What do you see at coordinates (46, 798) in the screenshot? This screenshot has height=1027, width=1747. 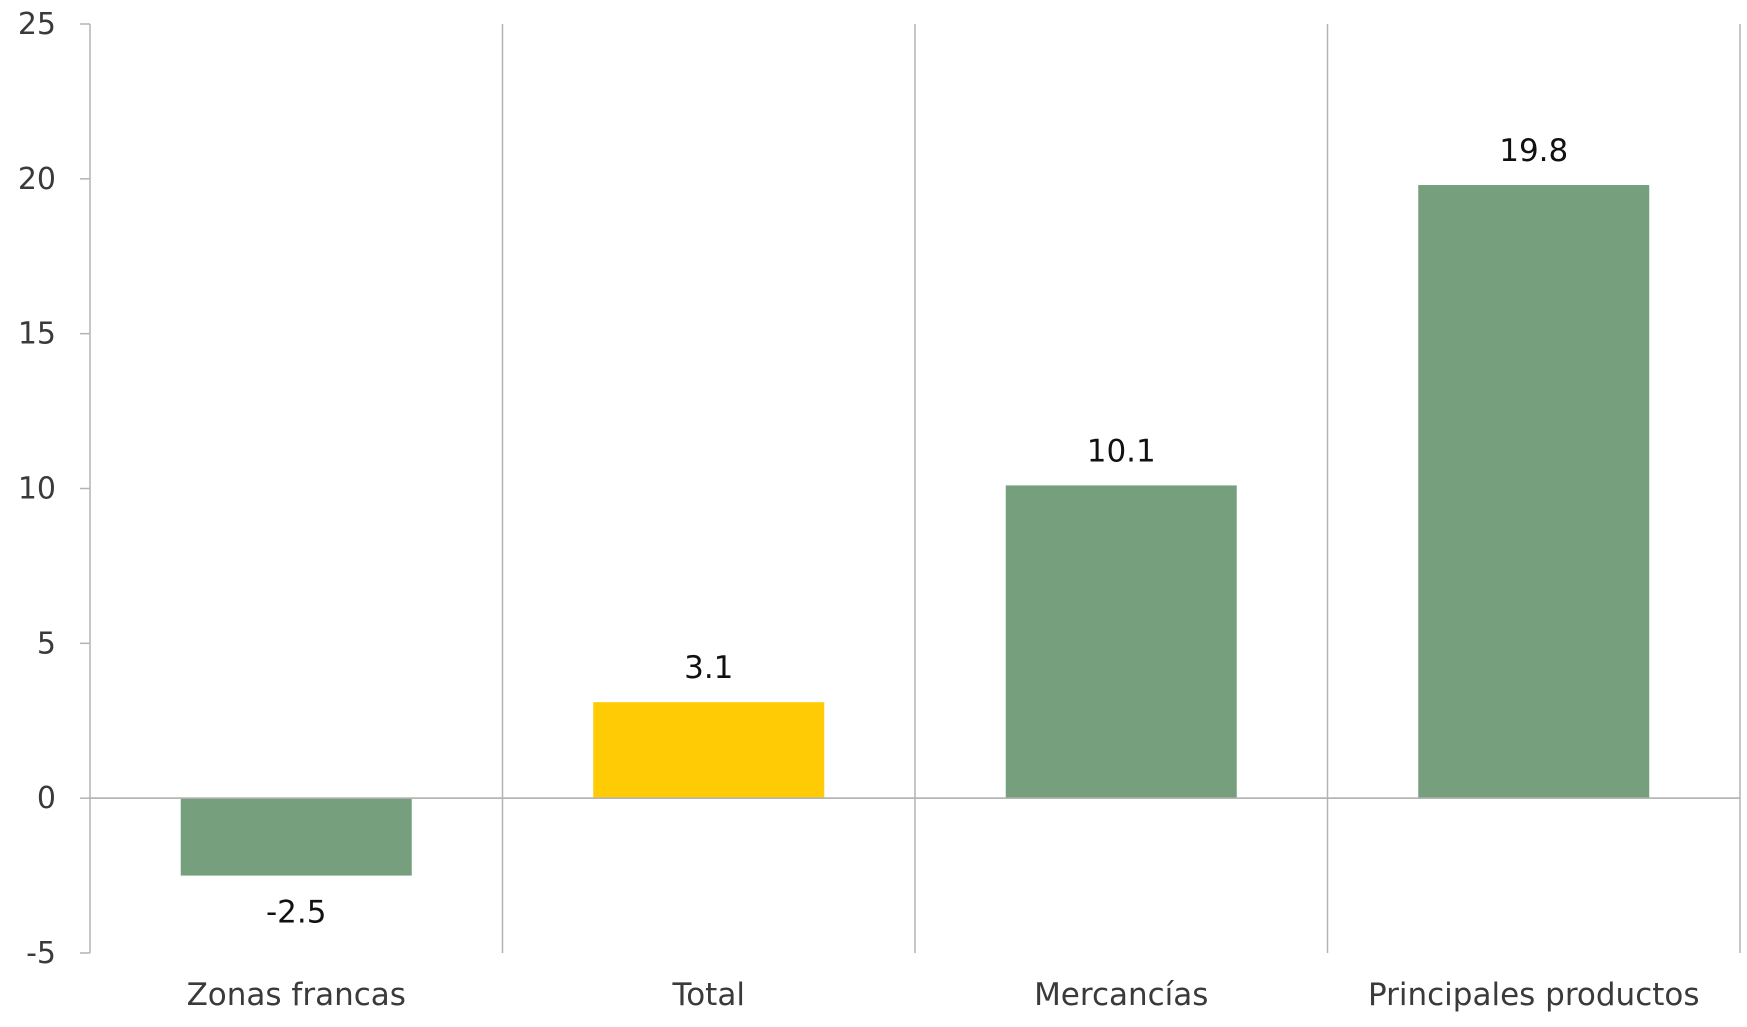 I see `y-tick-label: 0` at bounding box center [46, 798].